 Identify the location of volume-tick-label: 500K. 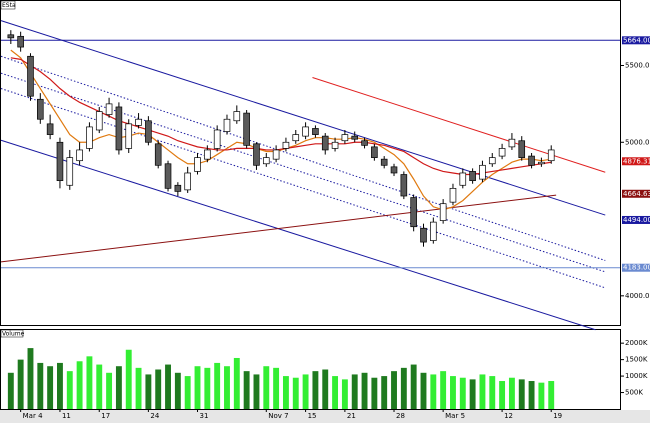
(634, 393).